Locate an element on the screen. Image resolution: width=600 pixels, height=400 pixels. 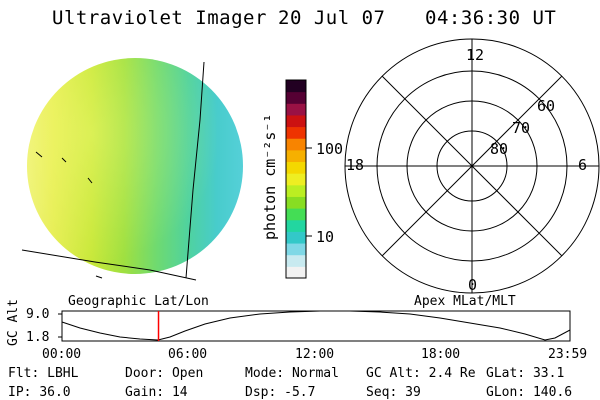
polar-mlt-12: 12 is located at coordinates (475, 55).